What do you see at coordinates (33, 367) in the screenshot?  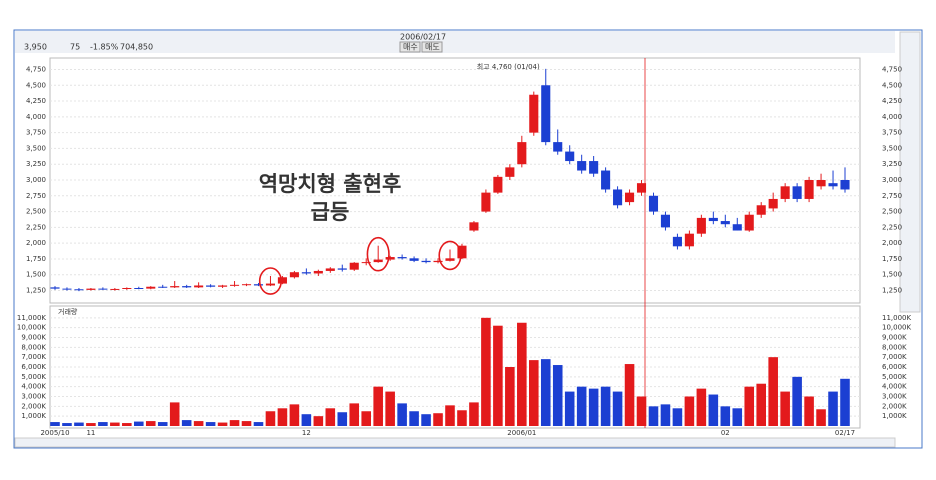 I see `y-tick-label: 6,000K` at bounding box center [33, 367].